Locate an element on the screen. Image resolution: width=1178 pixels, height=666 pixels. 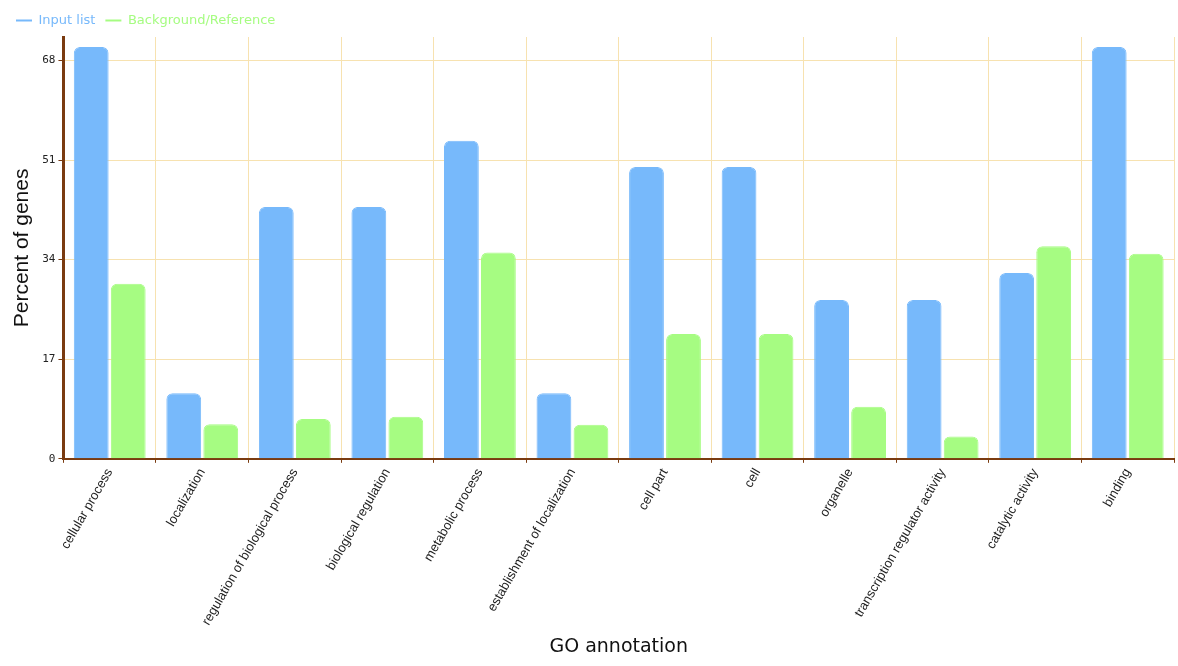
x-axis-title: GO annotation is located at coordinates (618, 644).